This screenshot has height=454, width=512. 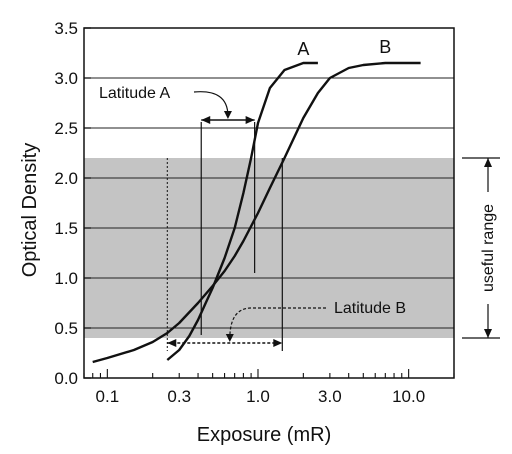 I want to click on latitude-a-leader-tip, so click(x=227, y=115).